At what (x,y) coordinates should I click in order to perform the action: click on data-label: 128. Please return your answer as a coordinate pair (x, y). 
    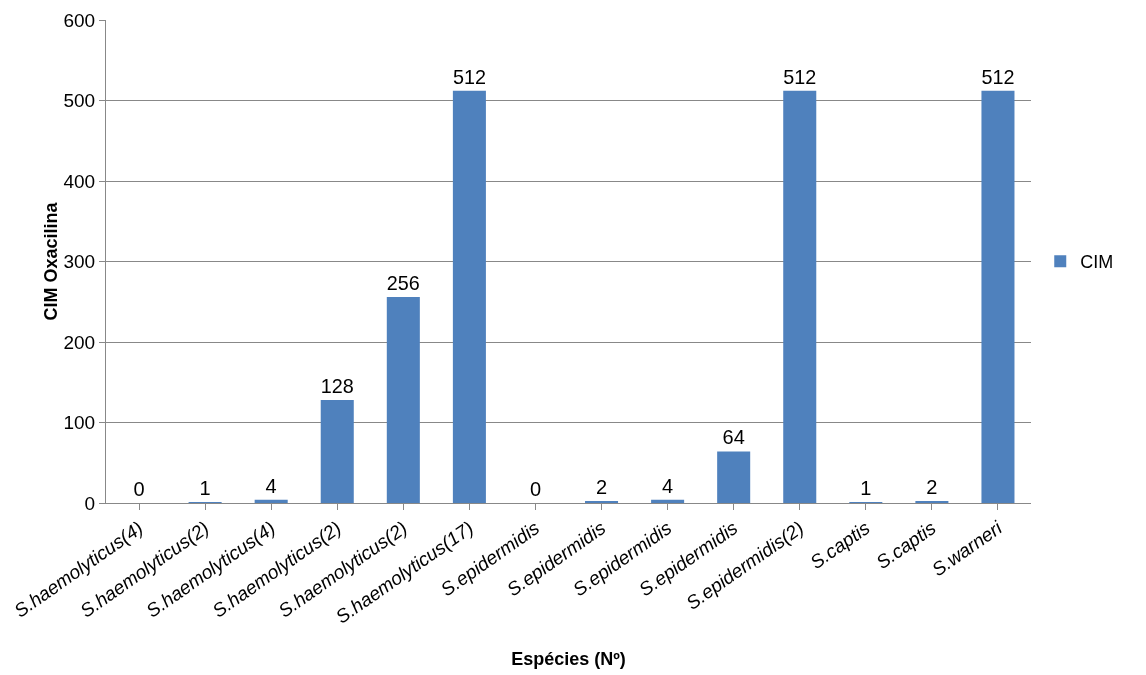
    Looking at the image, I should click on (337, 386).